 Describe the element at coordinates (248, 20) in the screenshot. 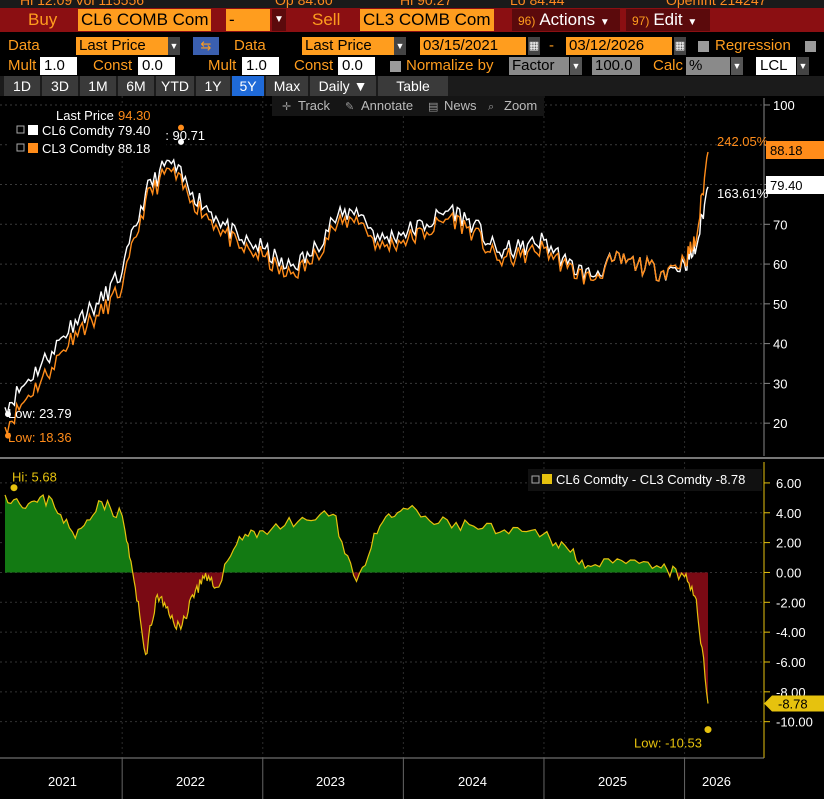

I see `operator-field: -` at that location.